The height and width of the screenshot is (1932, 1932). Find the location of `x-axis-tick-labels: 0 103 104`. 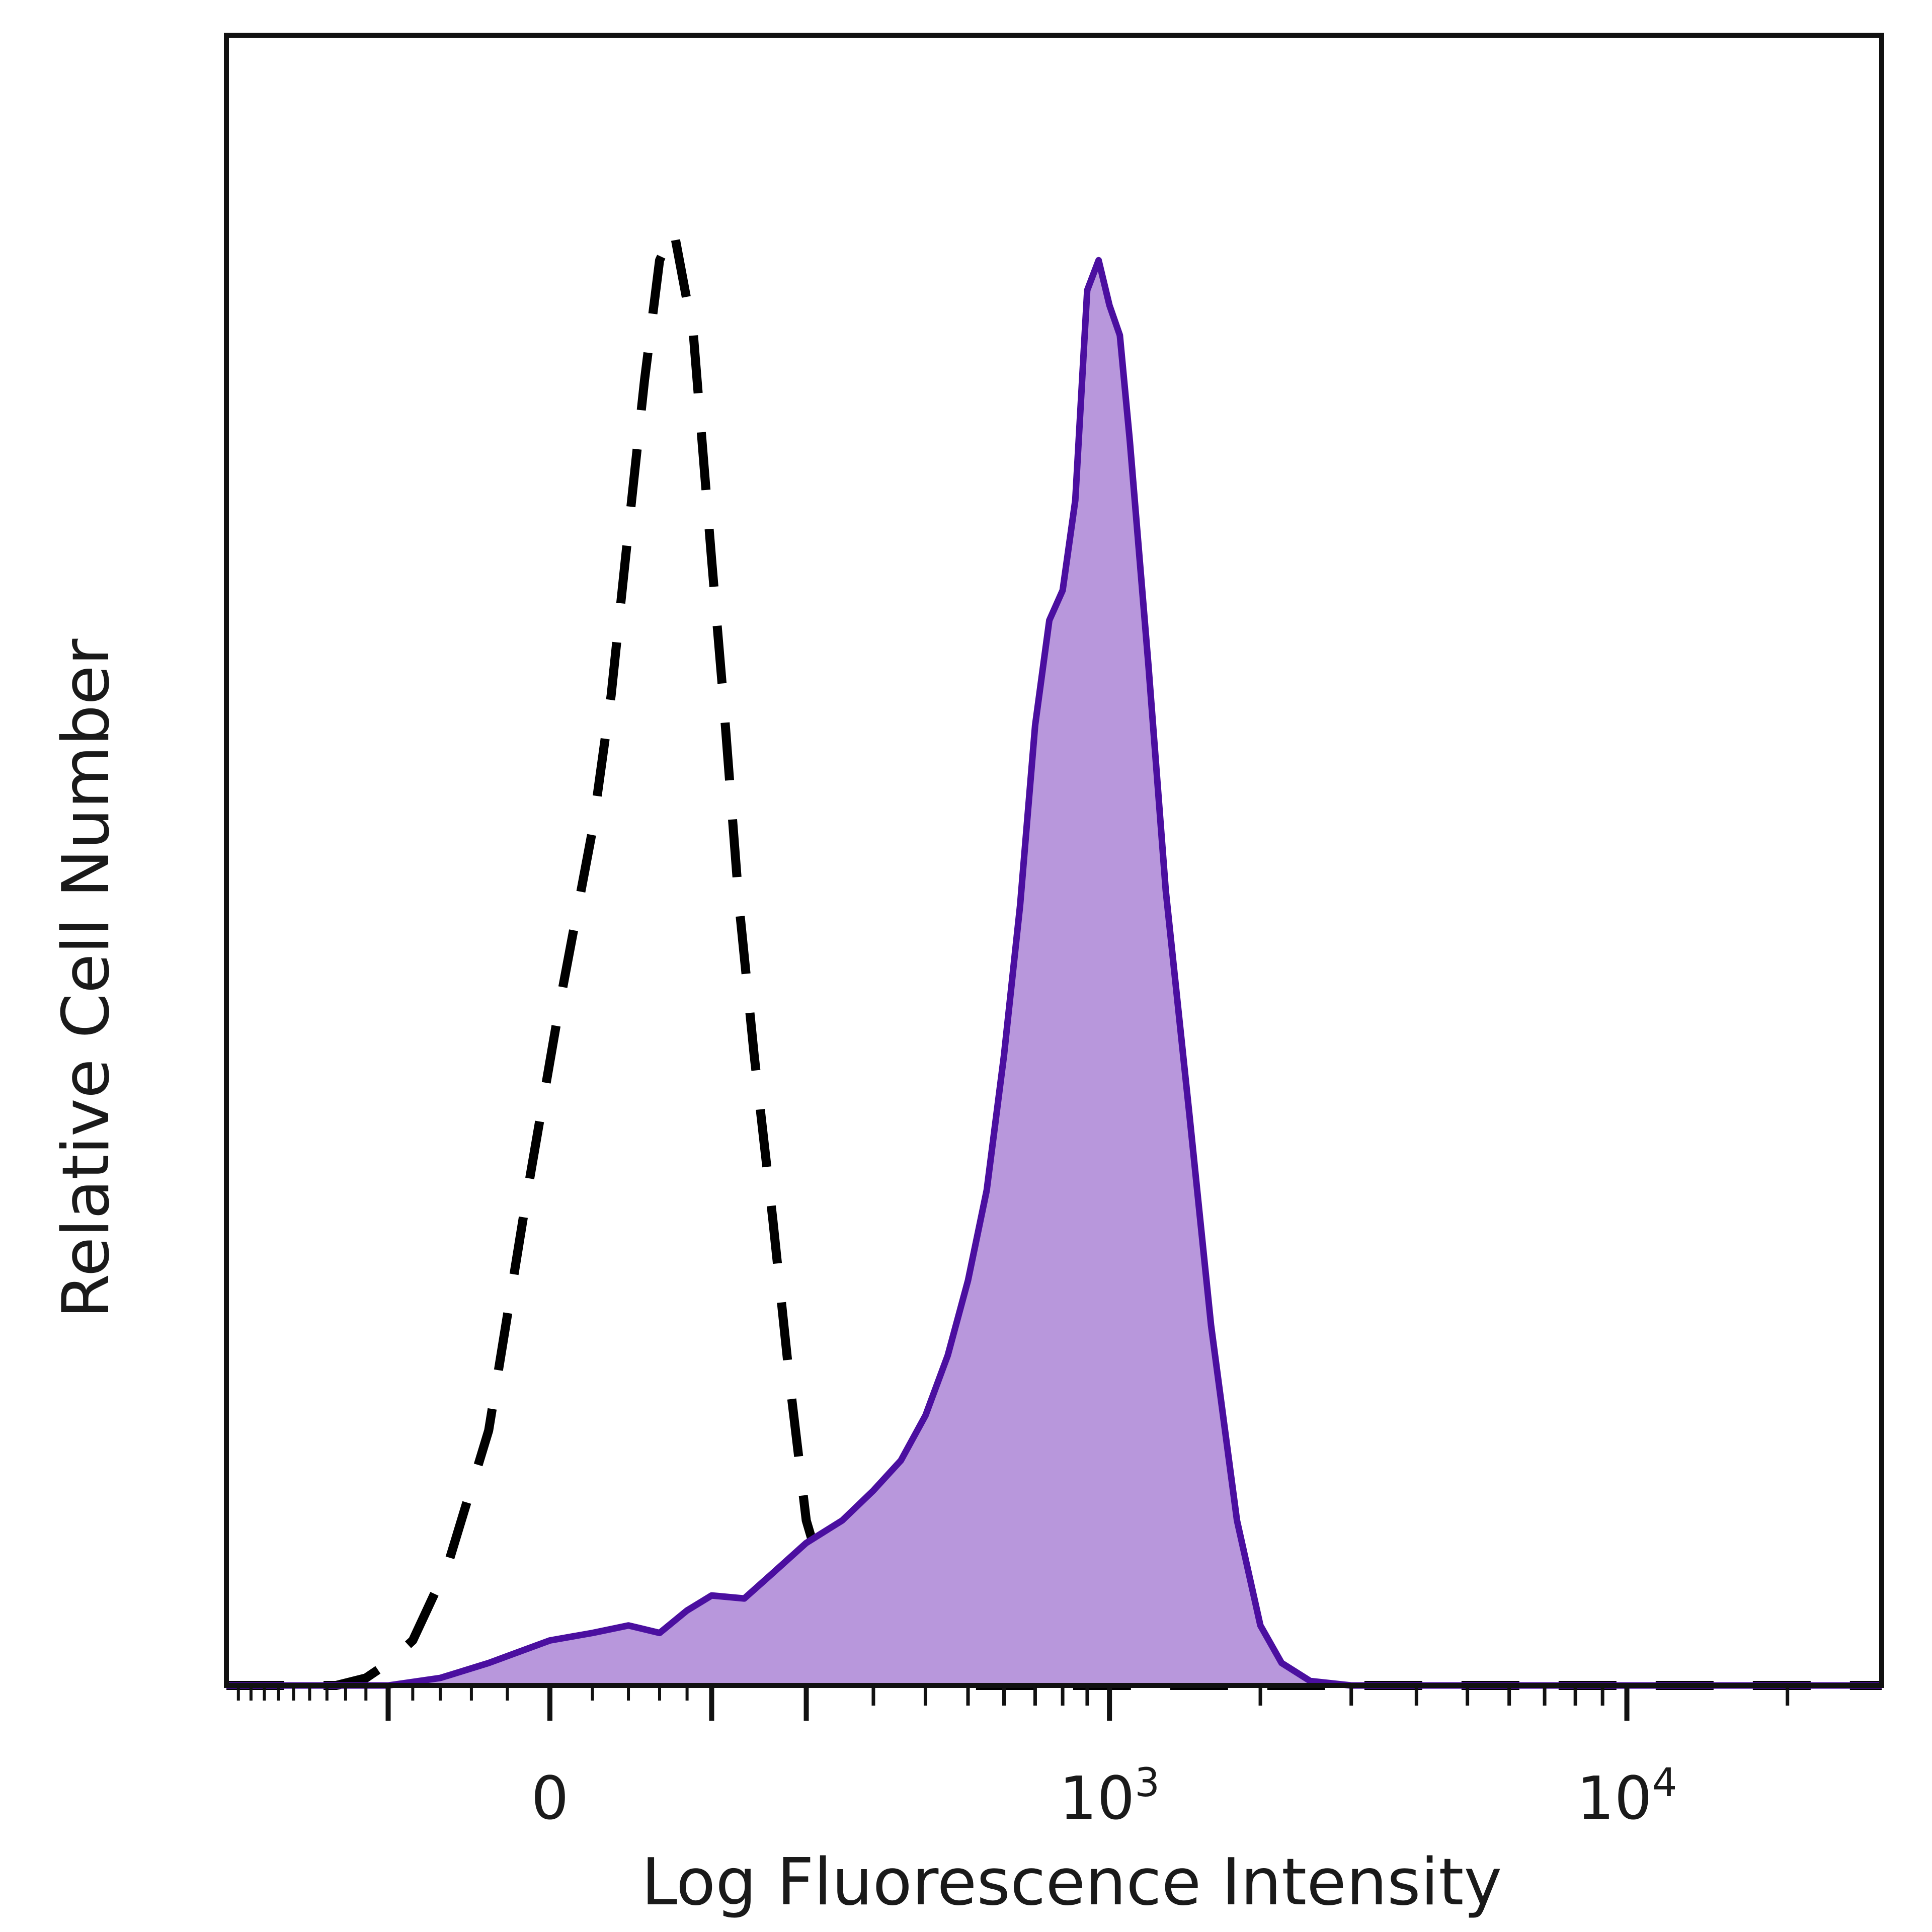

x-axis-tick-labels: 0 103 104 is located at coordinates (1104, 1797).